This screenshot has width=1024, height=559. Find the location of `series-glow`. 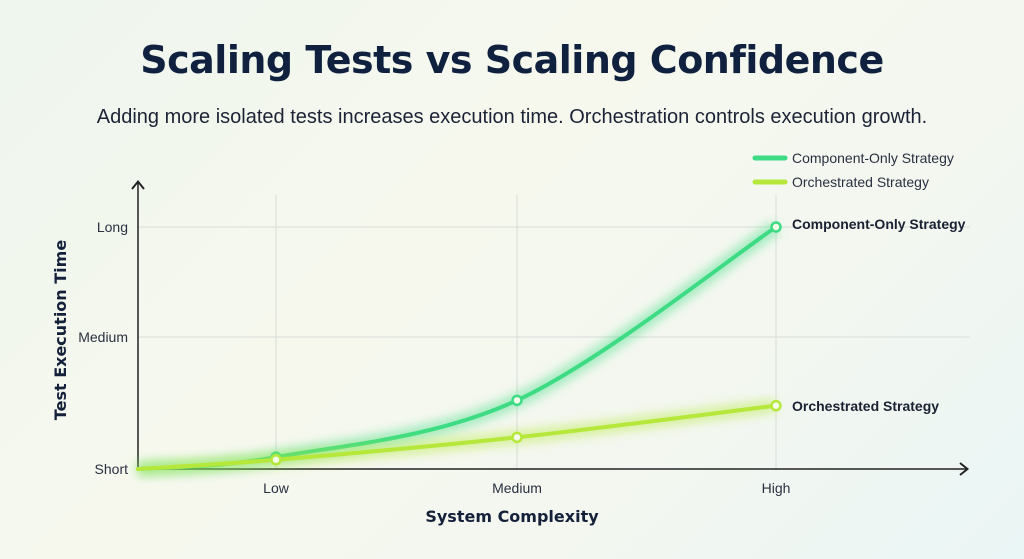

series-glow is located at coordinates (457, 437).